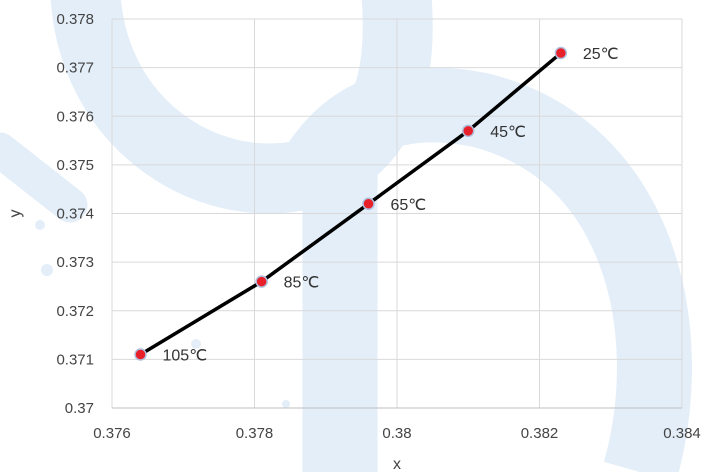 This screenshot has height=472, width=725. What do you see at coordinates (396, 433) in the screenshot?
I see `x-tick-label: 0.38` at bounding box center [396, 433].